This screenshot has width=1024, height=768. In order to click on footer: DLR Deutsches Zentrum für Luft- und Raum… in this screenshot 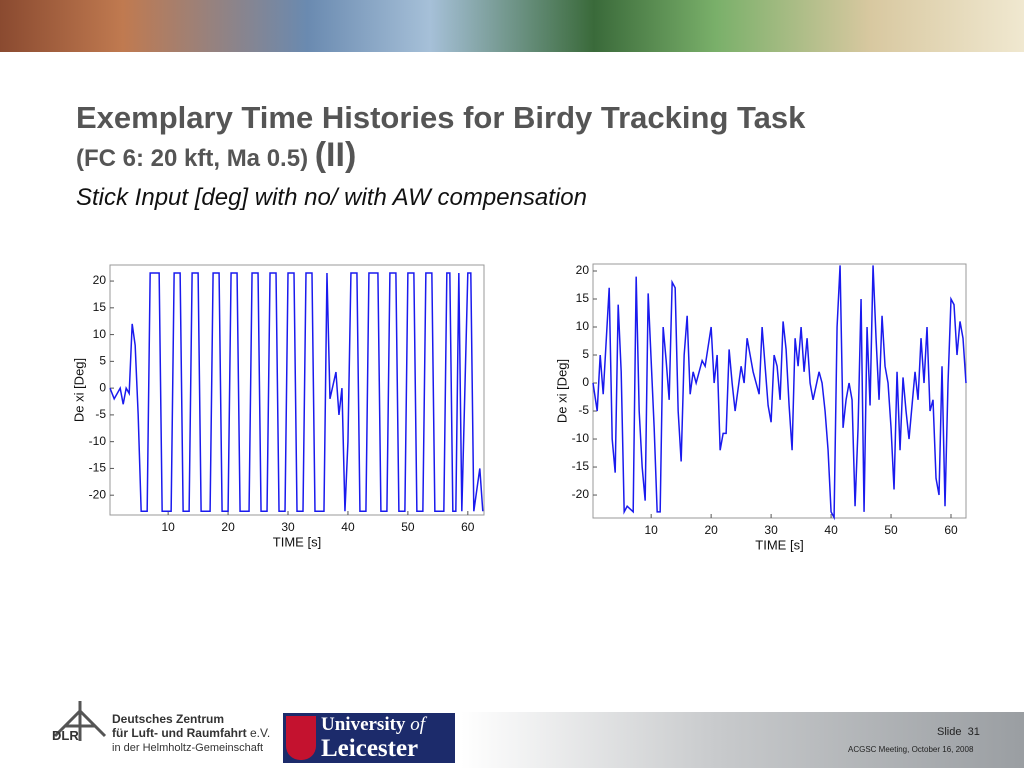, I will do `click(512, 734)`.